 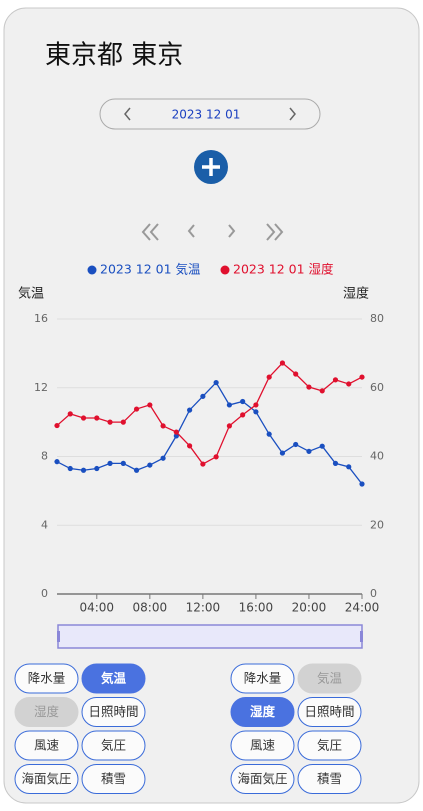 I want to click on legend-dot, so click(x=225, y=270).